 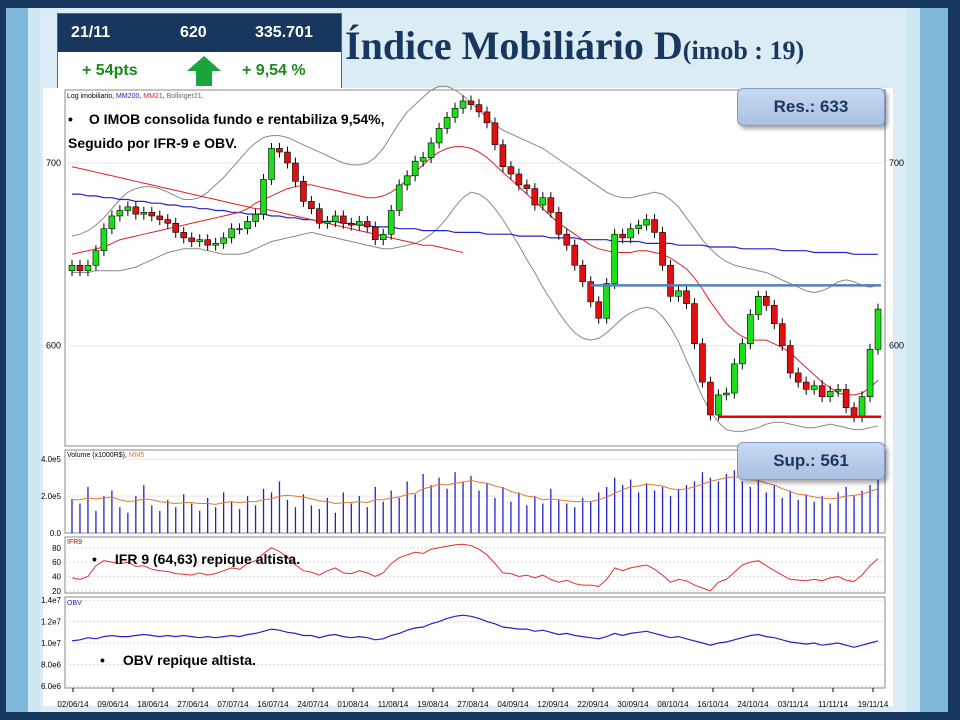 I want to click on page-title: Índice Mobiliário D(imob : 19), so click(x=574, y=45).